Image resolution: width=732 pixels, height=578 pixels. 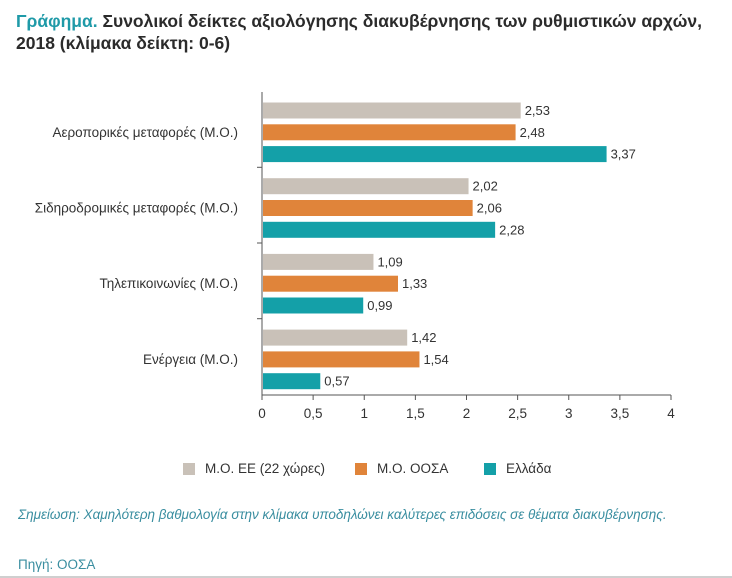 I want to click on data-label: 1,42, so click(x=423, y=337).